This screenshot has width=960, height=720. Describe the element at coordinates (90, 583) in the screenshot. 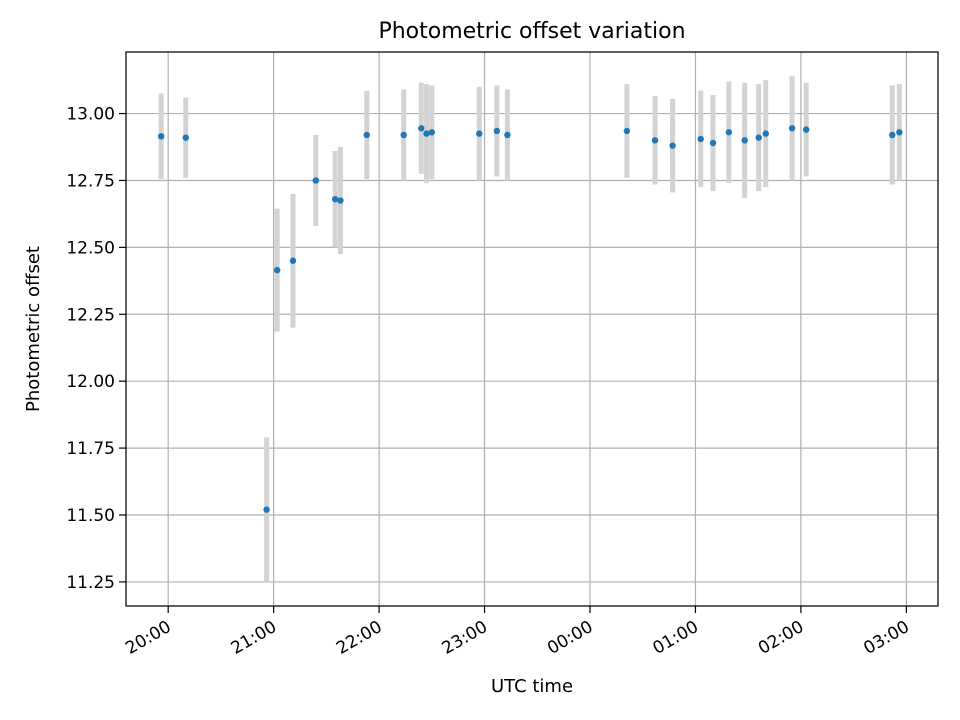

I see `y-tick-label: 11.25` at that location.